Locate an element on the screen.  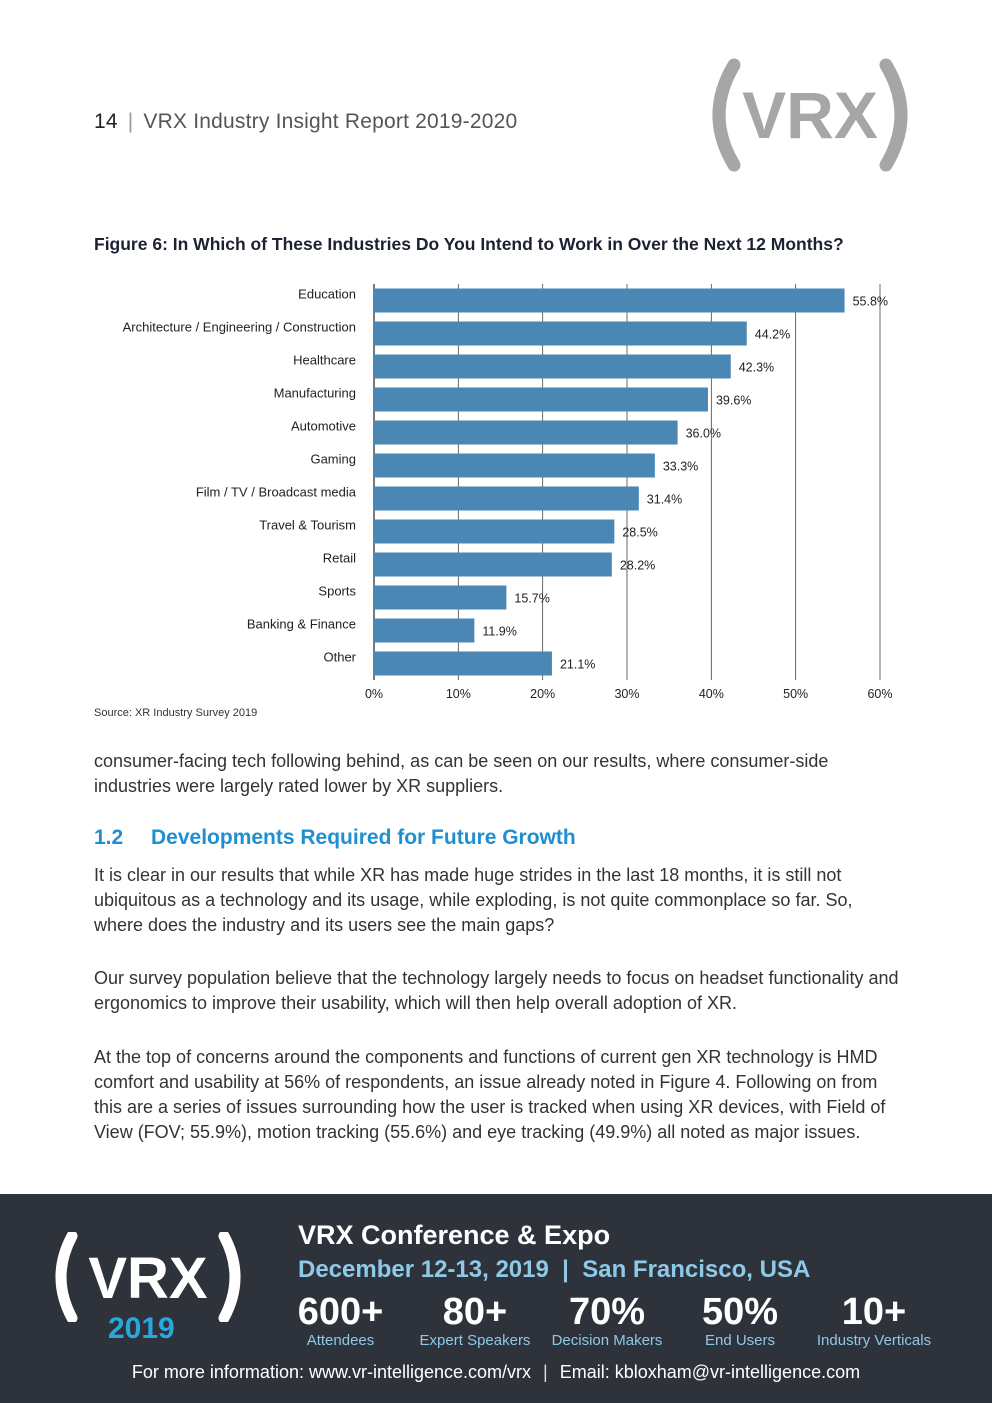
stat-attendees: 600+ Attendees is located at coordinates (340, 1321).